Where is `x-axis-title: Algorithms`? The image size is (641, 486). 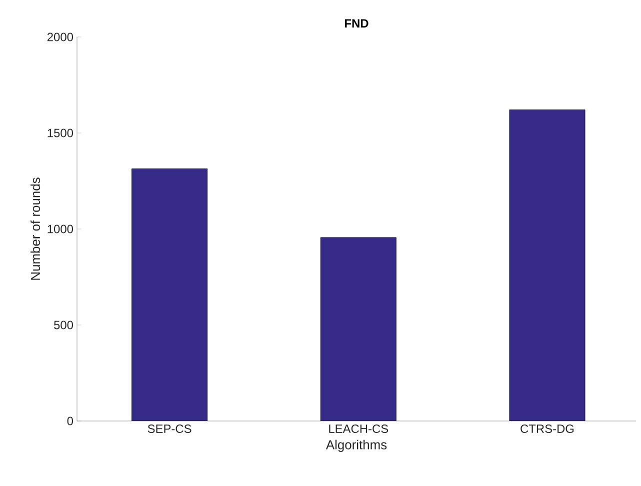 x-axis-title: Algorithms is located at coordinates (356, 446).